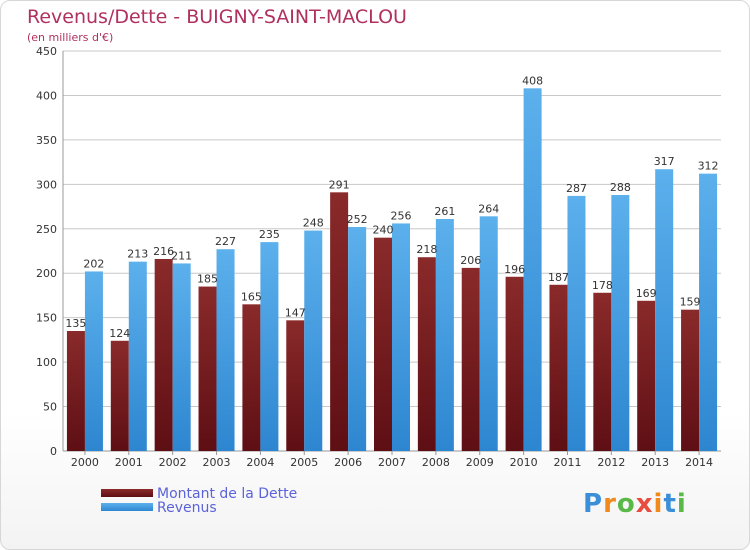 This screenshot has height=550, width=750. Describe the element at coordinates (646, 293) in the screenshot. I see `dette-value-label: 169` at that location.